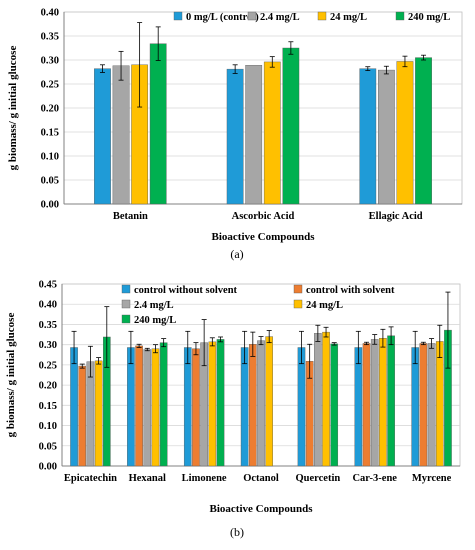 The height and width of the screenshot is (550, 475). Describe the element at coordinates (432, 478) in the screenshot. I see `category-label: Myrcene` at that location.